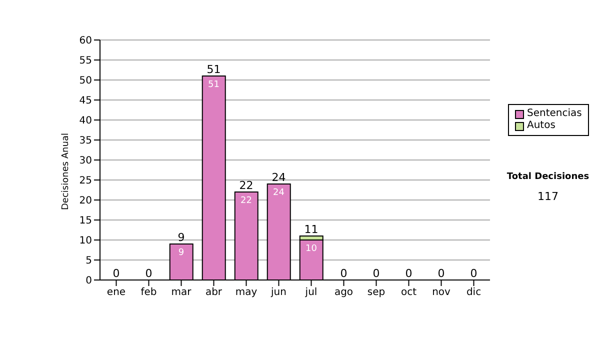 The image size is (600, 340). Describe the element at coordinates (279, 177) in the screenshot. I see `total-label: 24` at that location.